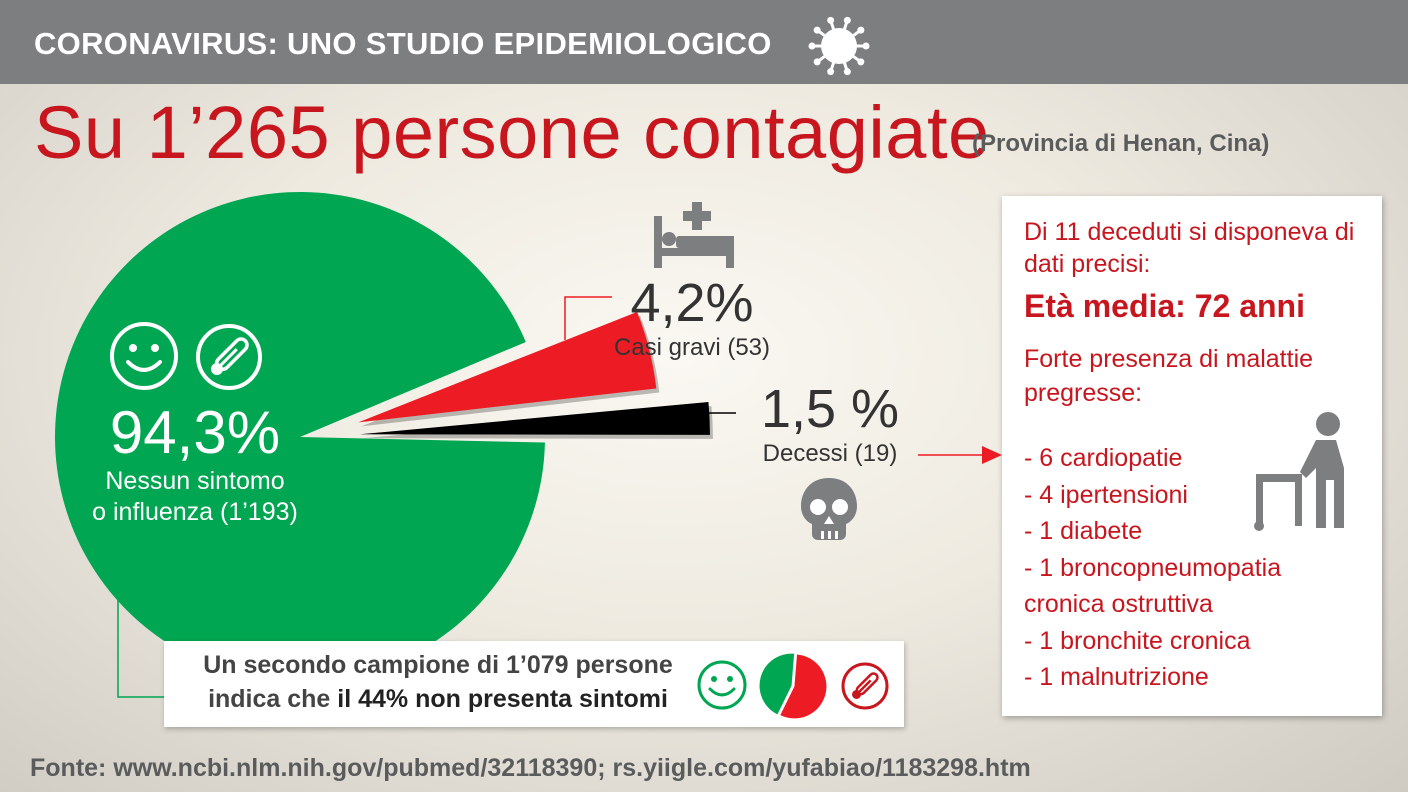 The width and height of the screenshot is (1408, 792). What do you see at coordinates (438, 665) in the screenshot?
I see `sample-line-1: Un secondo campione di 1’079 persone` at bounding box center [438, 665].